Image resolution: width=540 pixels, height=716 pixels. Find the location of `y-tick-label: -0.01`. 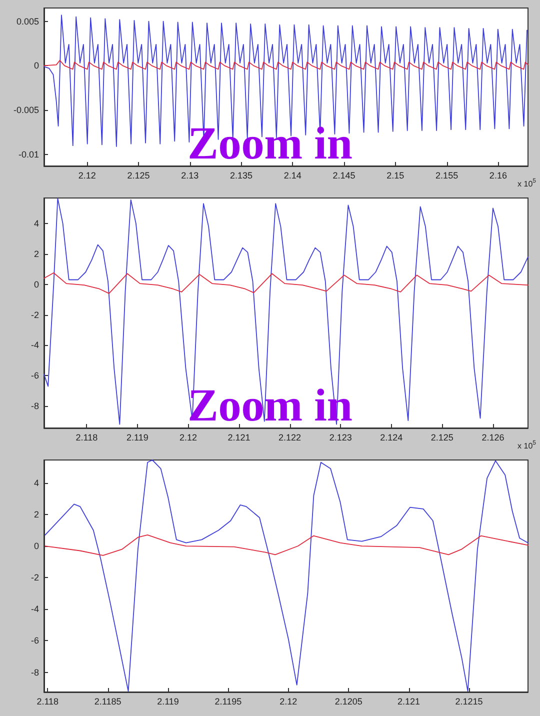

y-tick-label: -0.01 is located at coordinates (28, 154).